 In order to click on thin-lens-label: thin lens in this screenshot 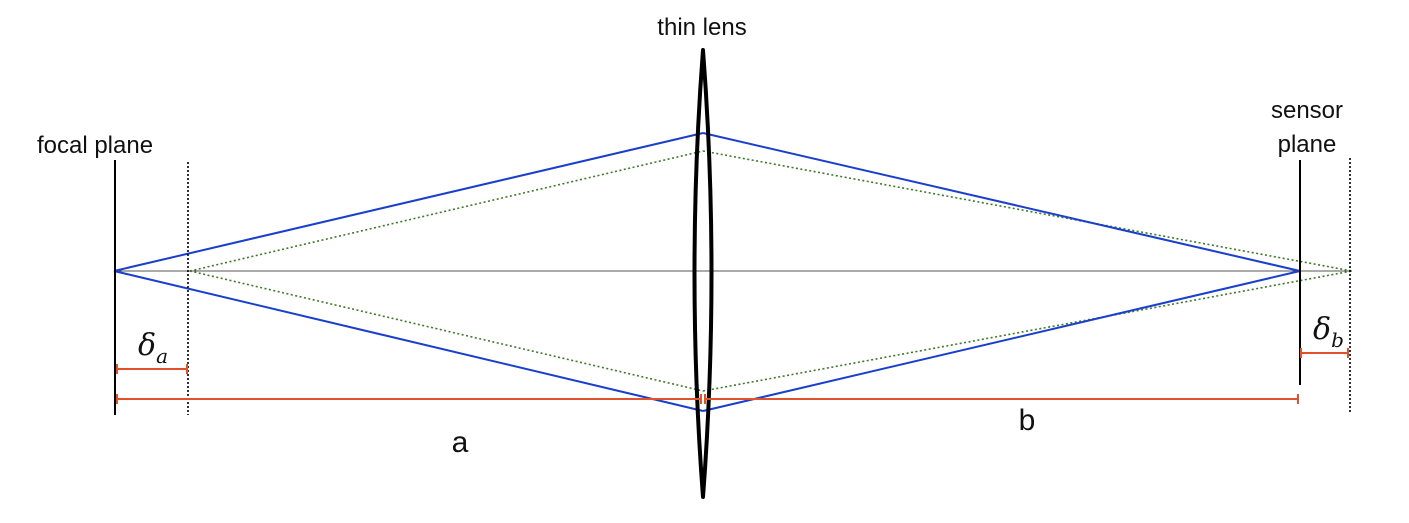, I will do `click(701, 27)`.